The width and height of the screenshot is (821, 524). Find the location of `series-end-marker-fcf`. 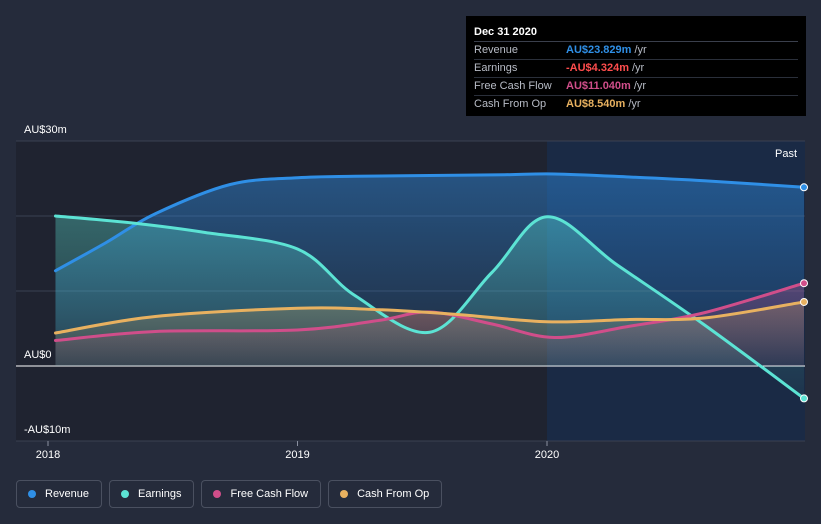

series-end-marker-fcf is located at coordinates (804, 283).